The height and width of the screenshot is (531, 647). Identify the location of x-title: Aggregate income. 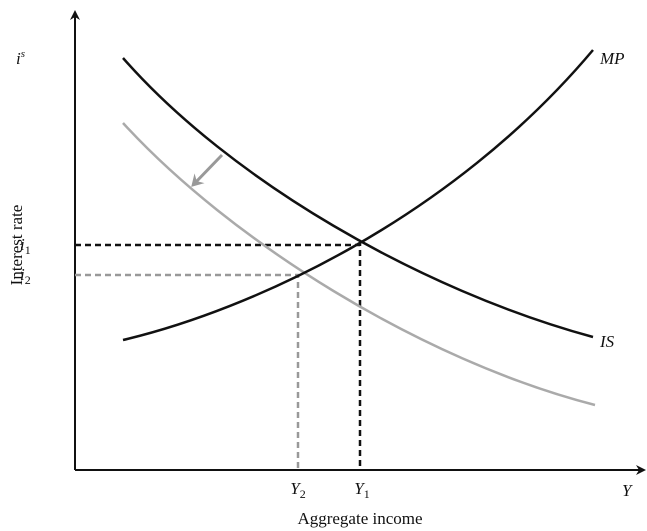
(359, 518).